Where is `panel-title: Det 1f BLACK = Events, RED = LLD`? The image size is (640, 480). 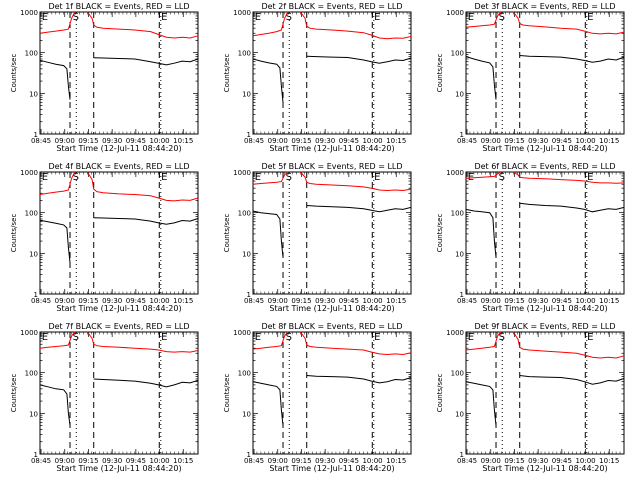
panel-title: Det 1f BLACK = Events, RED = LLD is located at coordinates (118, 6).